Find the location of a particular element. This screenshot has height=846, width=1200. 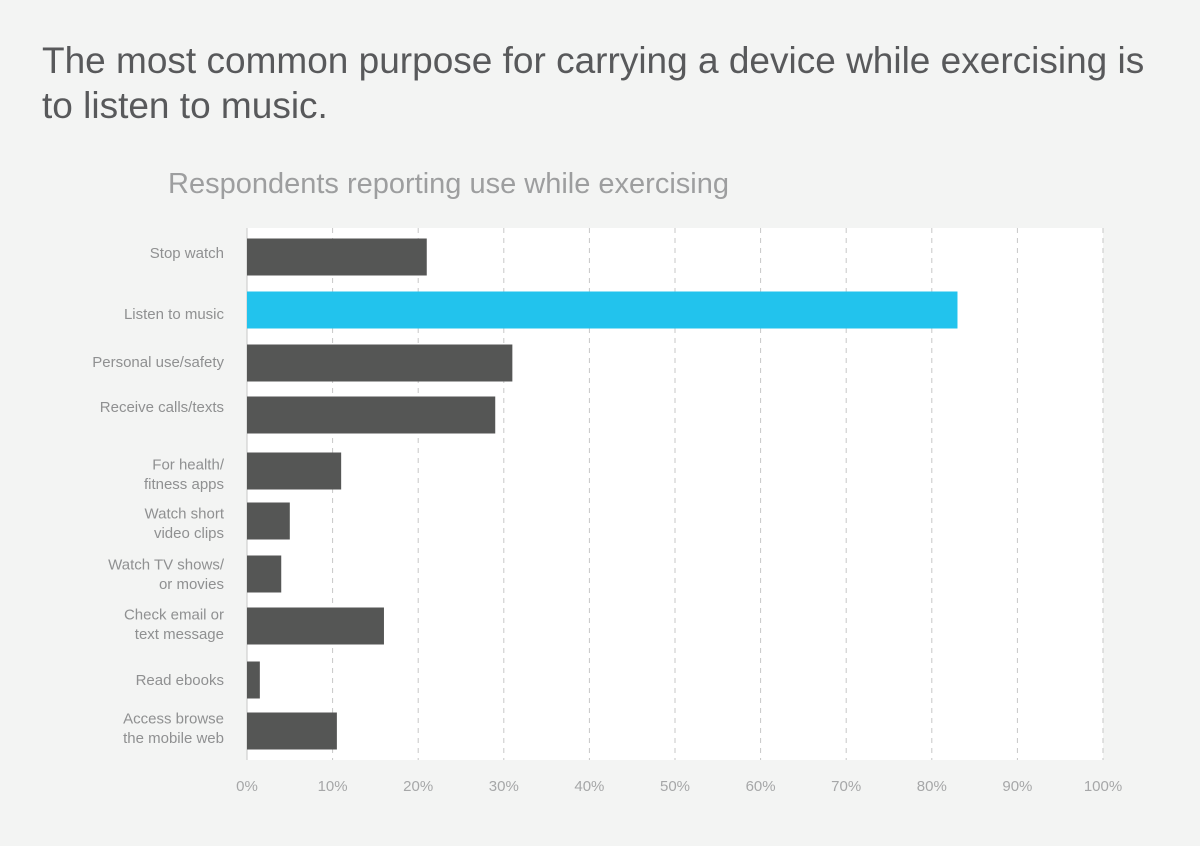

category-label: Personal use/safety is located at coordinates (158, 362).